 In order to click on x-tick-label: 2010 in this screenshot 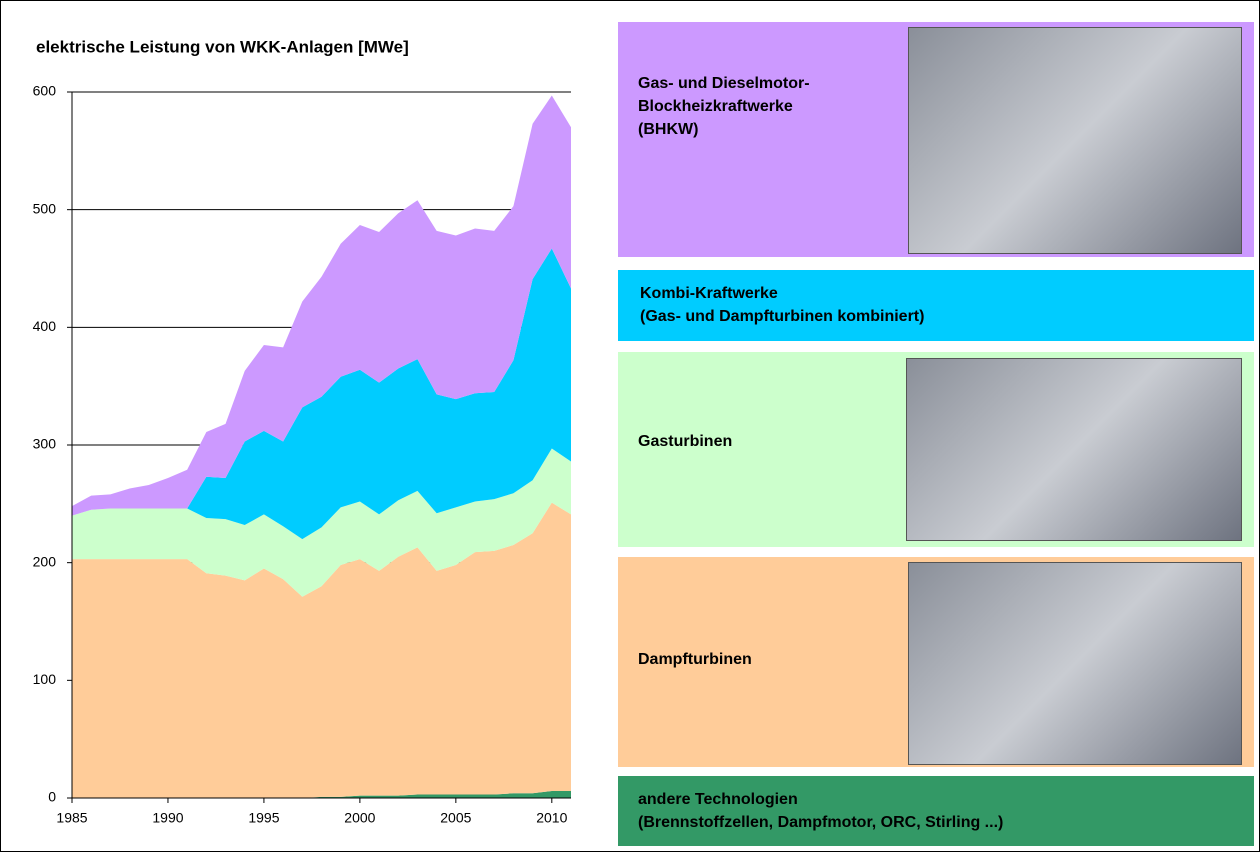, I will do `click(551, 818)`.